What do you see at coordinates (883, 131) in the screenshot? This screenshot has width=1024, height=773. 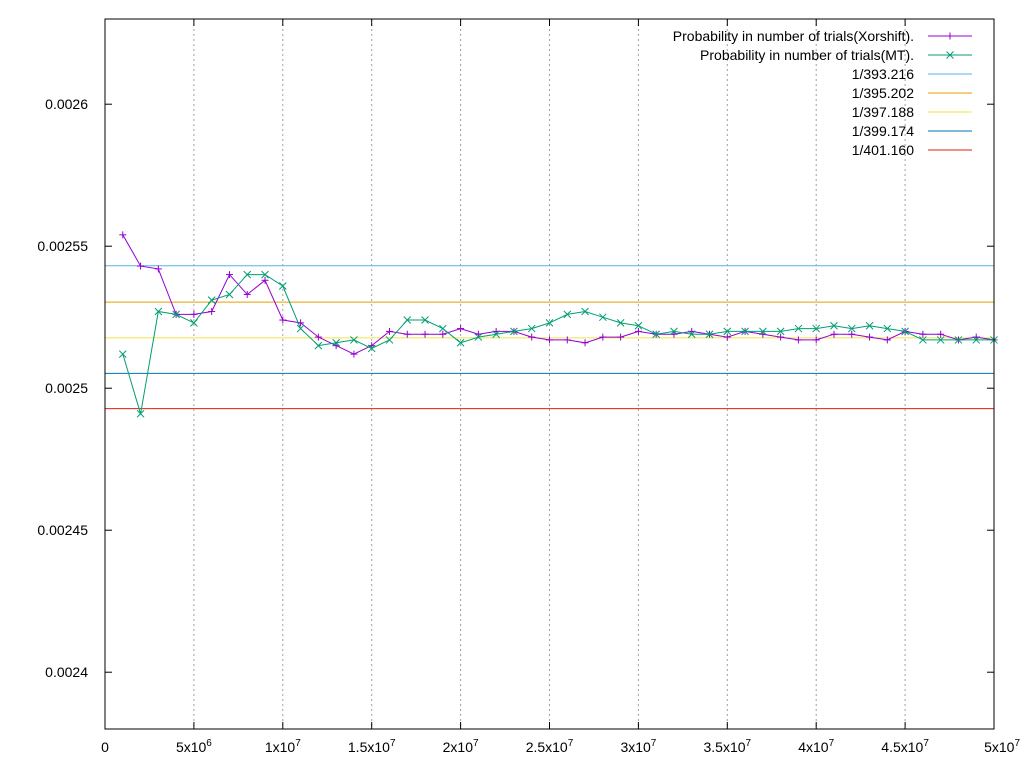 I see `legend-label: 1/399.174` at bounding box center [883, 131].